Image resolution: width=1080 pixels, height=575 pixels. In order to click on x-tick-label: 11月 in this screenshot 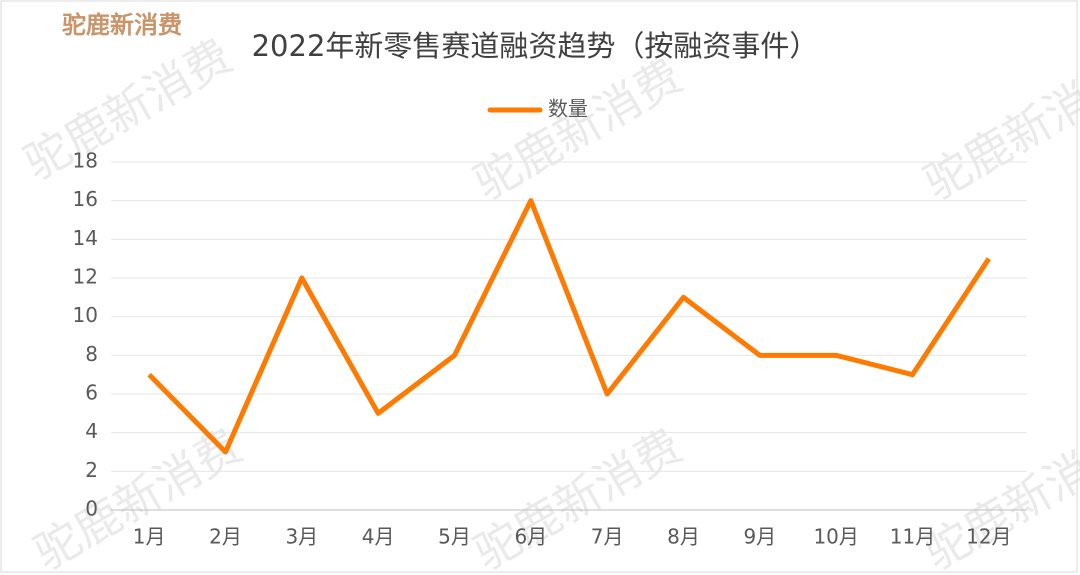, I will do `click(912, 537)`.